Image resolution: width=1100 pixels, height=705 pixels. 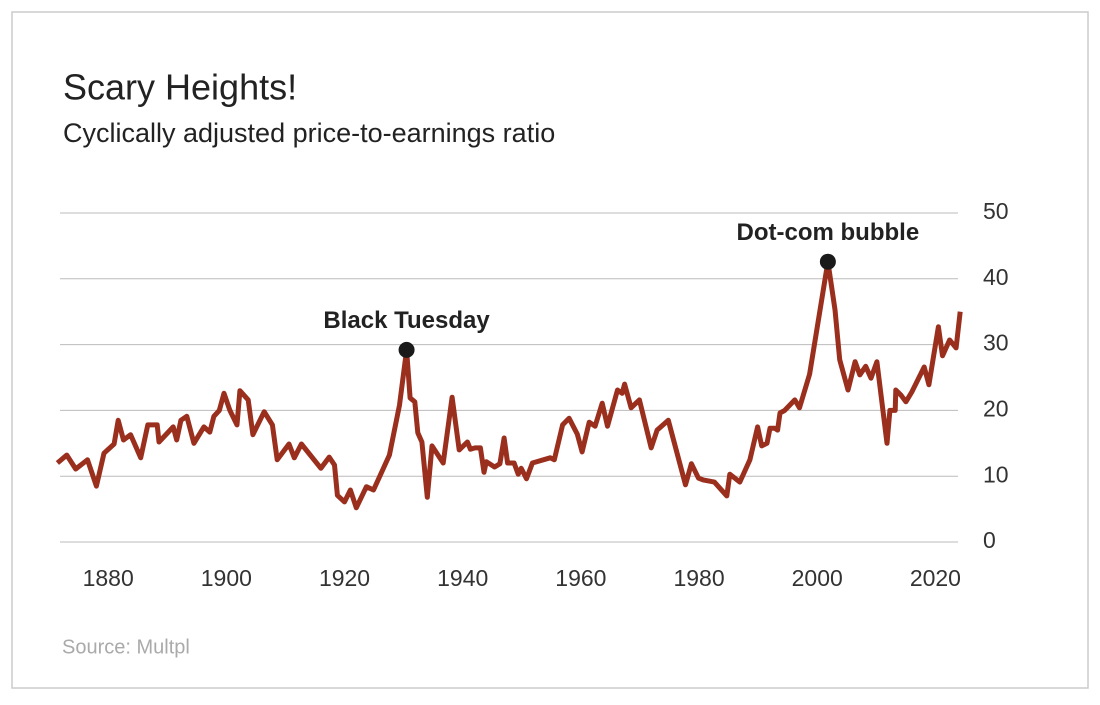 What do you see at coordinates (108, 578) in the screenshot?
I see `x-tick-label: 1880` at bounding box center [108, 578].